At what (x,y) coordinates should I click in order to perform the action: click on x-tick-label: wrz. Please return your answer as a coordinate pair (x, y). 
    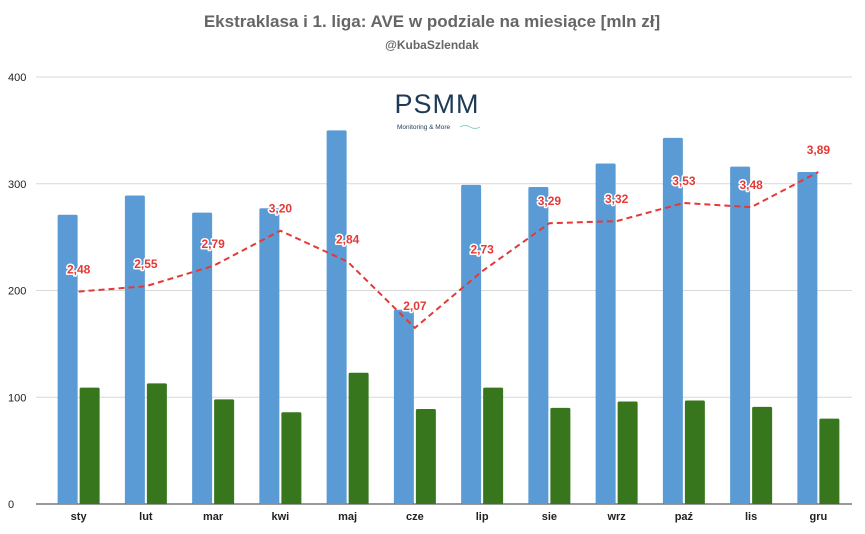
    Looking at the image, I should click on (616, 517).